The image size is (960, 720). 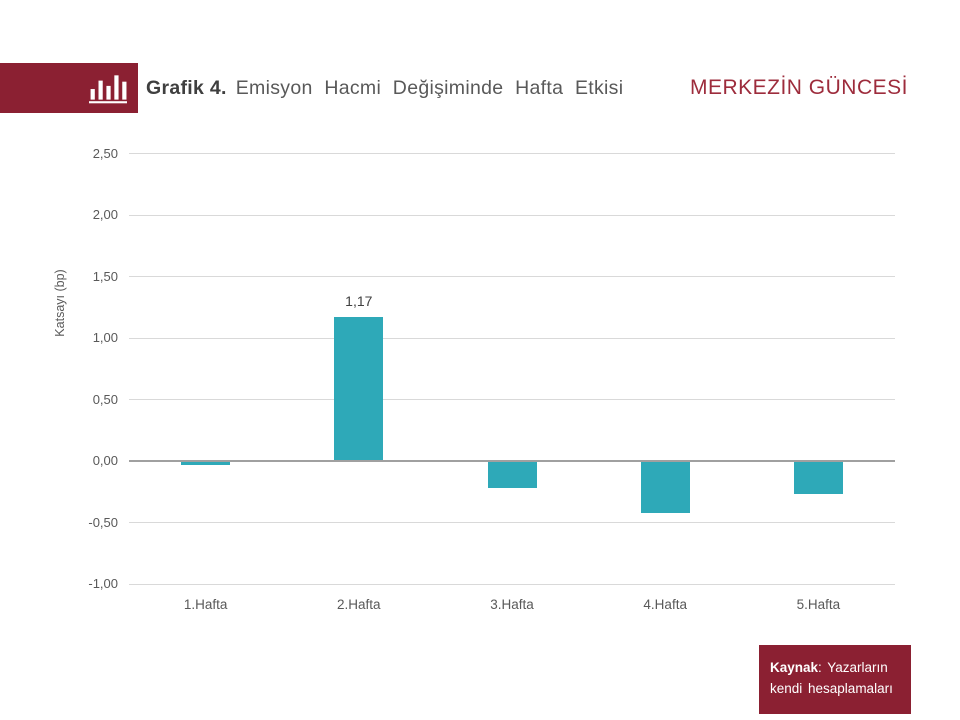 What do you see at coordinates (512, 475) in the screenshot?
I see `bar-3-hafta` at bounding box center [512, 475].